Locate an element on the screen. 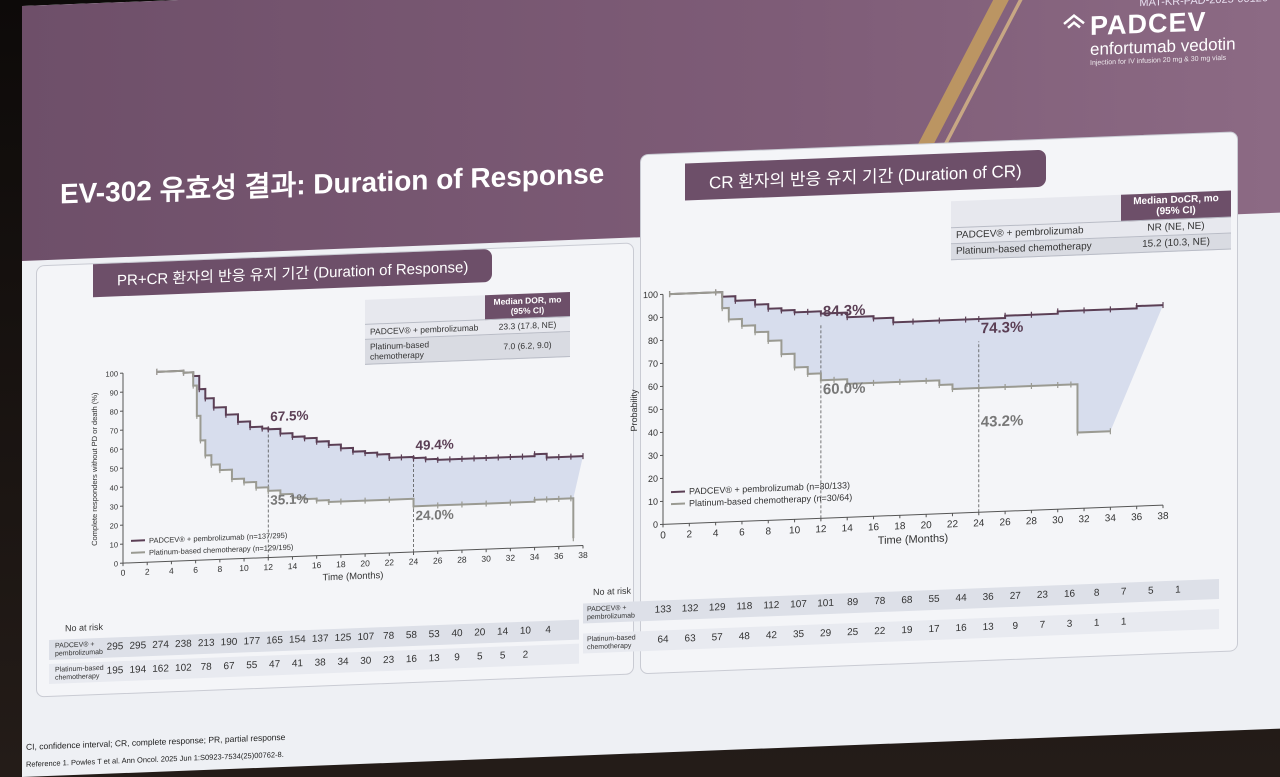 This screenshot has height=777, width=1280. y-tick-label: 20 is located at coordinates (653, 479).